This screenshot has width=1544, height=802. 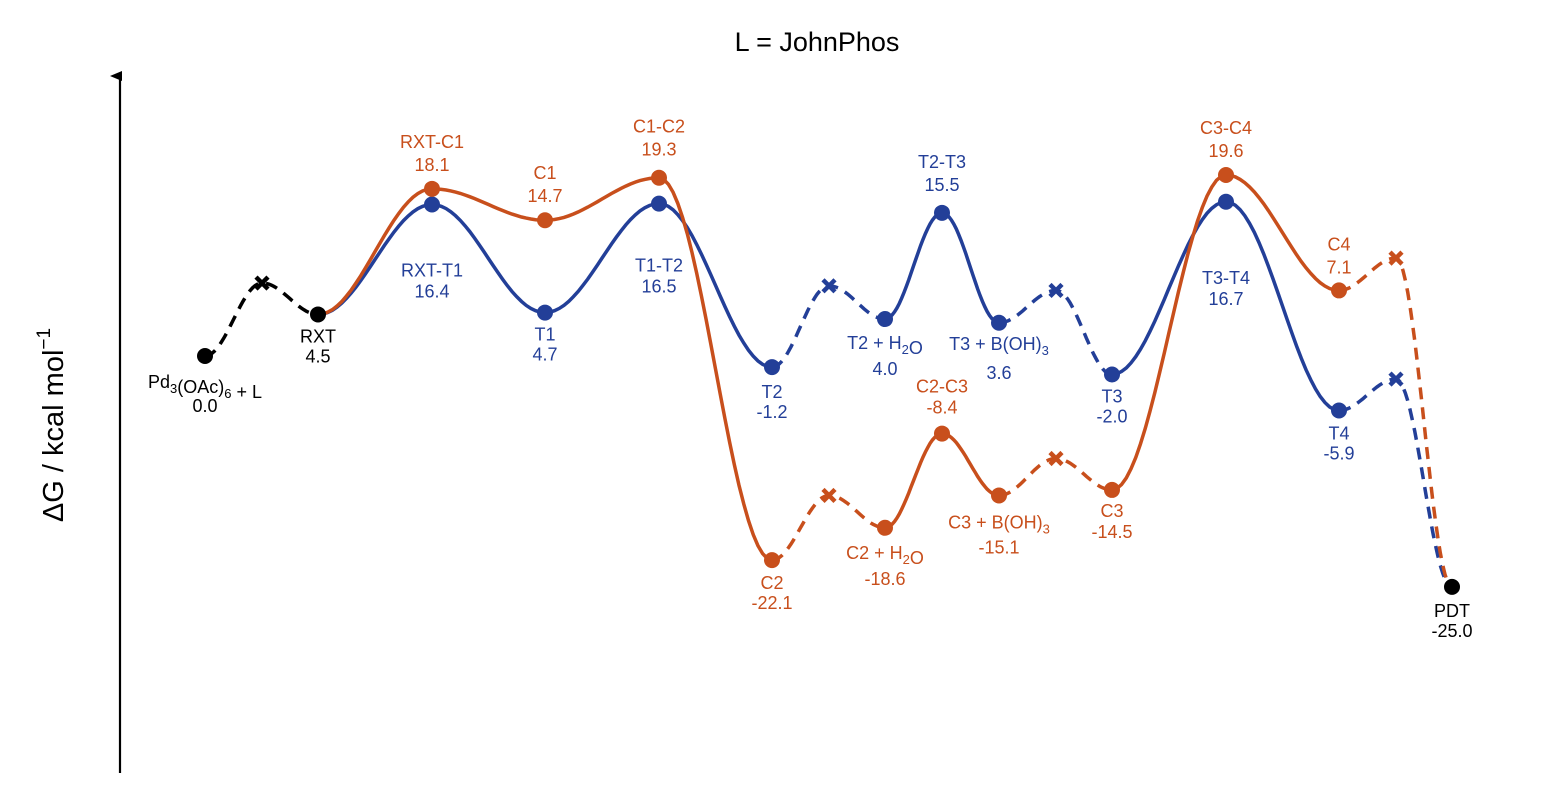 I want to click on series-C-point-name: C2, so click(x=771, y=583).